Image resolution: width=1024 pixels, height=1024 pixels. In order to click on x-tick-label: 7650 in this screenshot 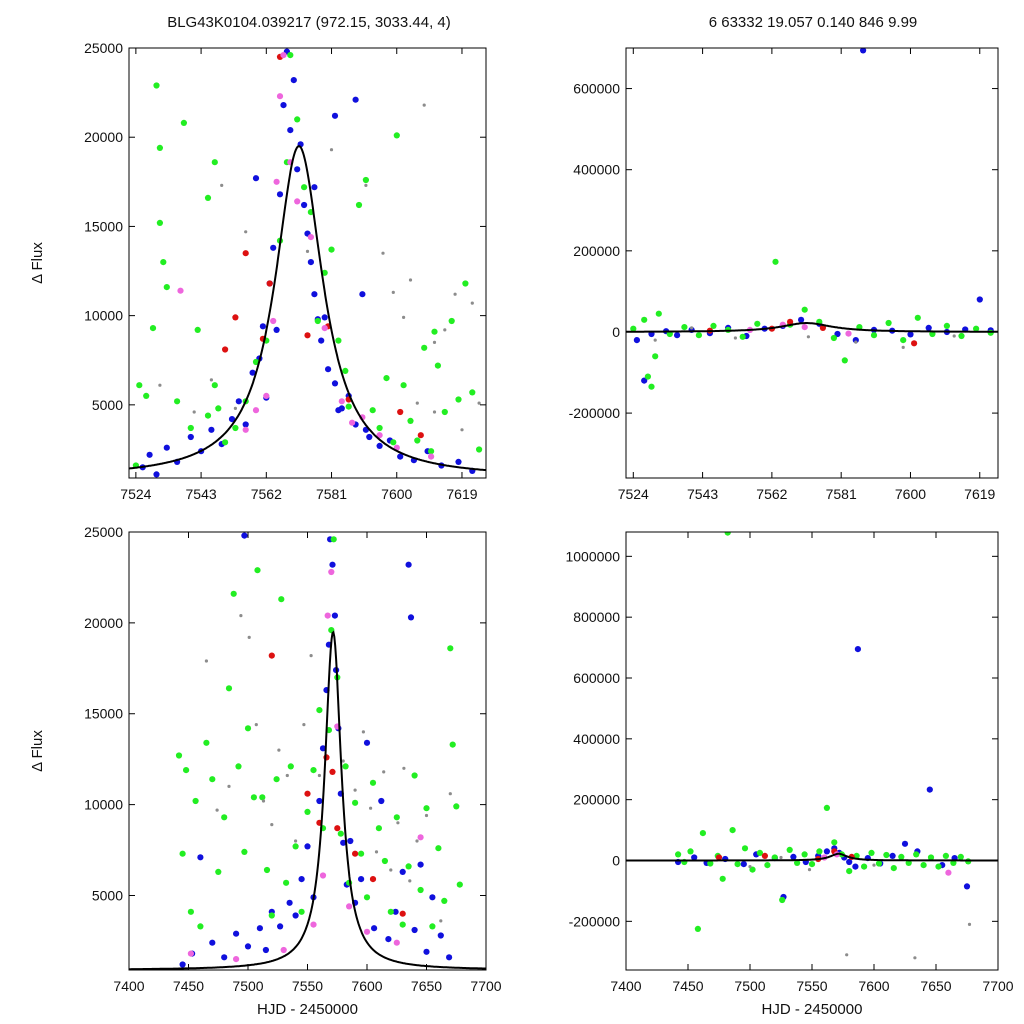, I will do `click(935, 986)`.